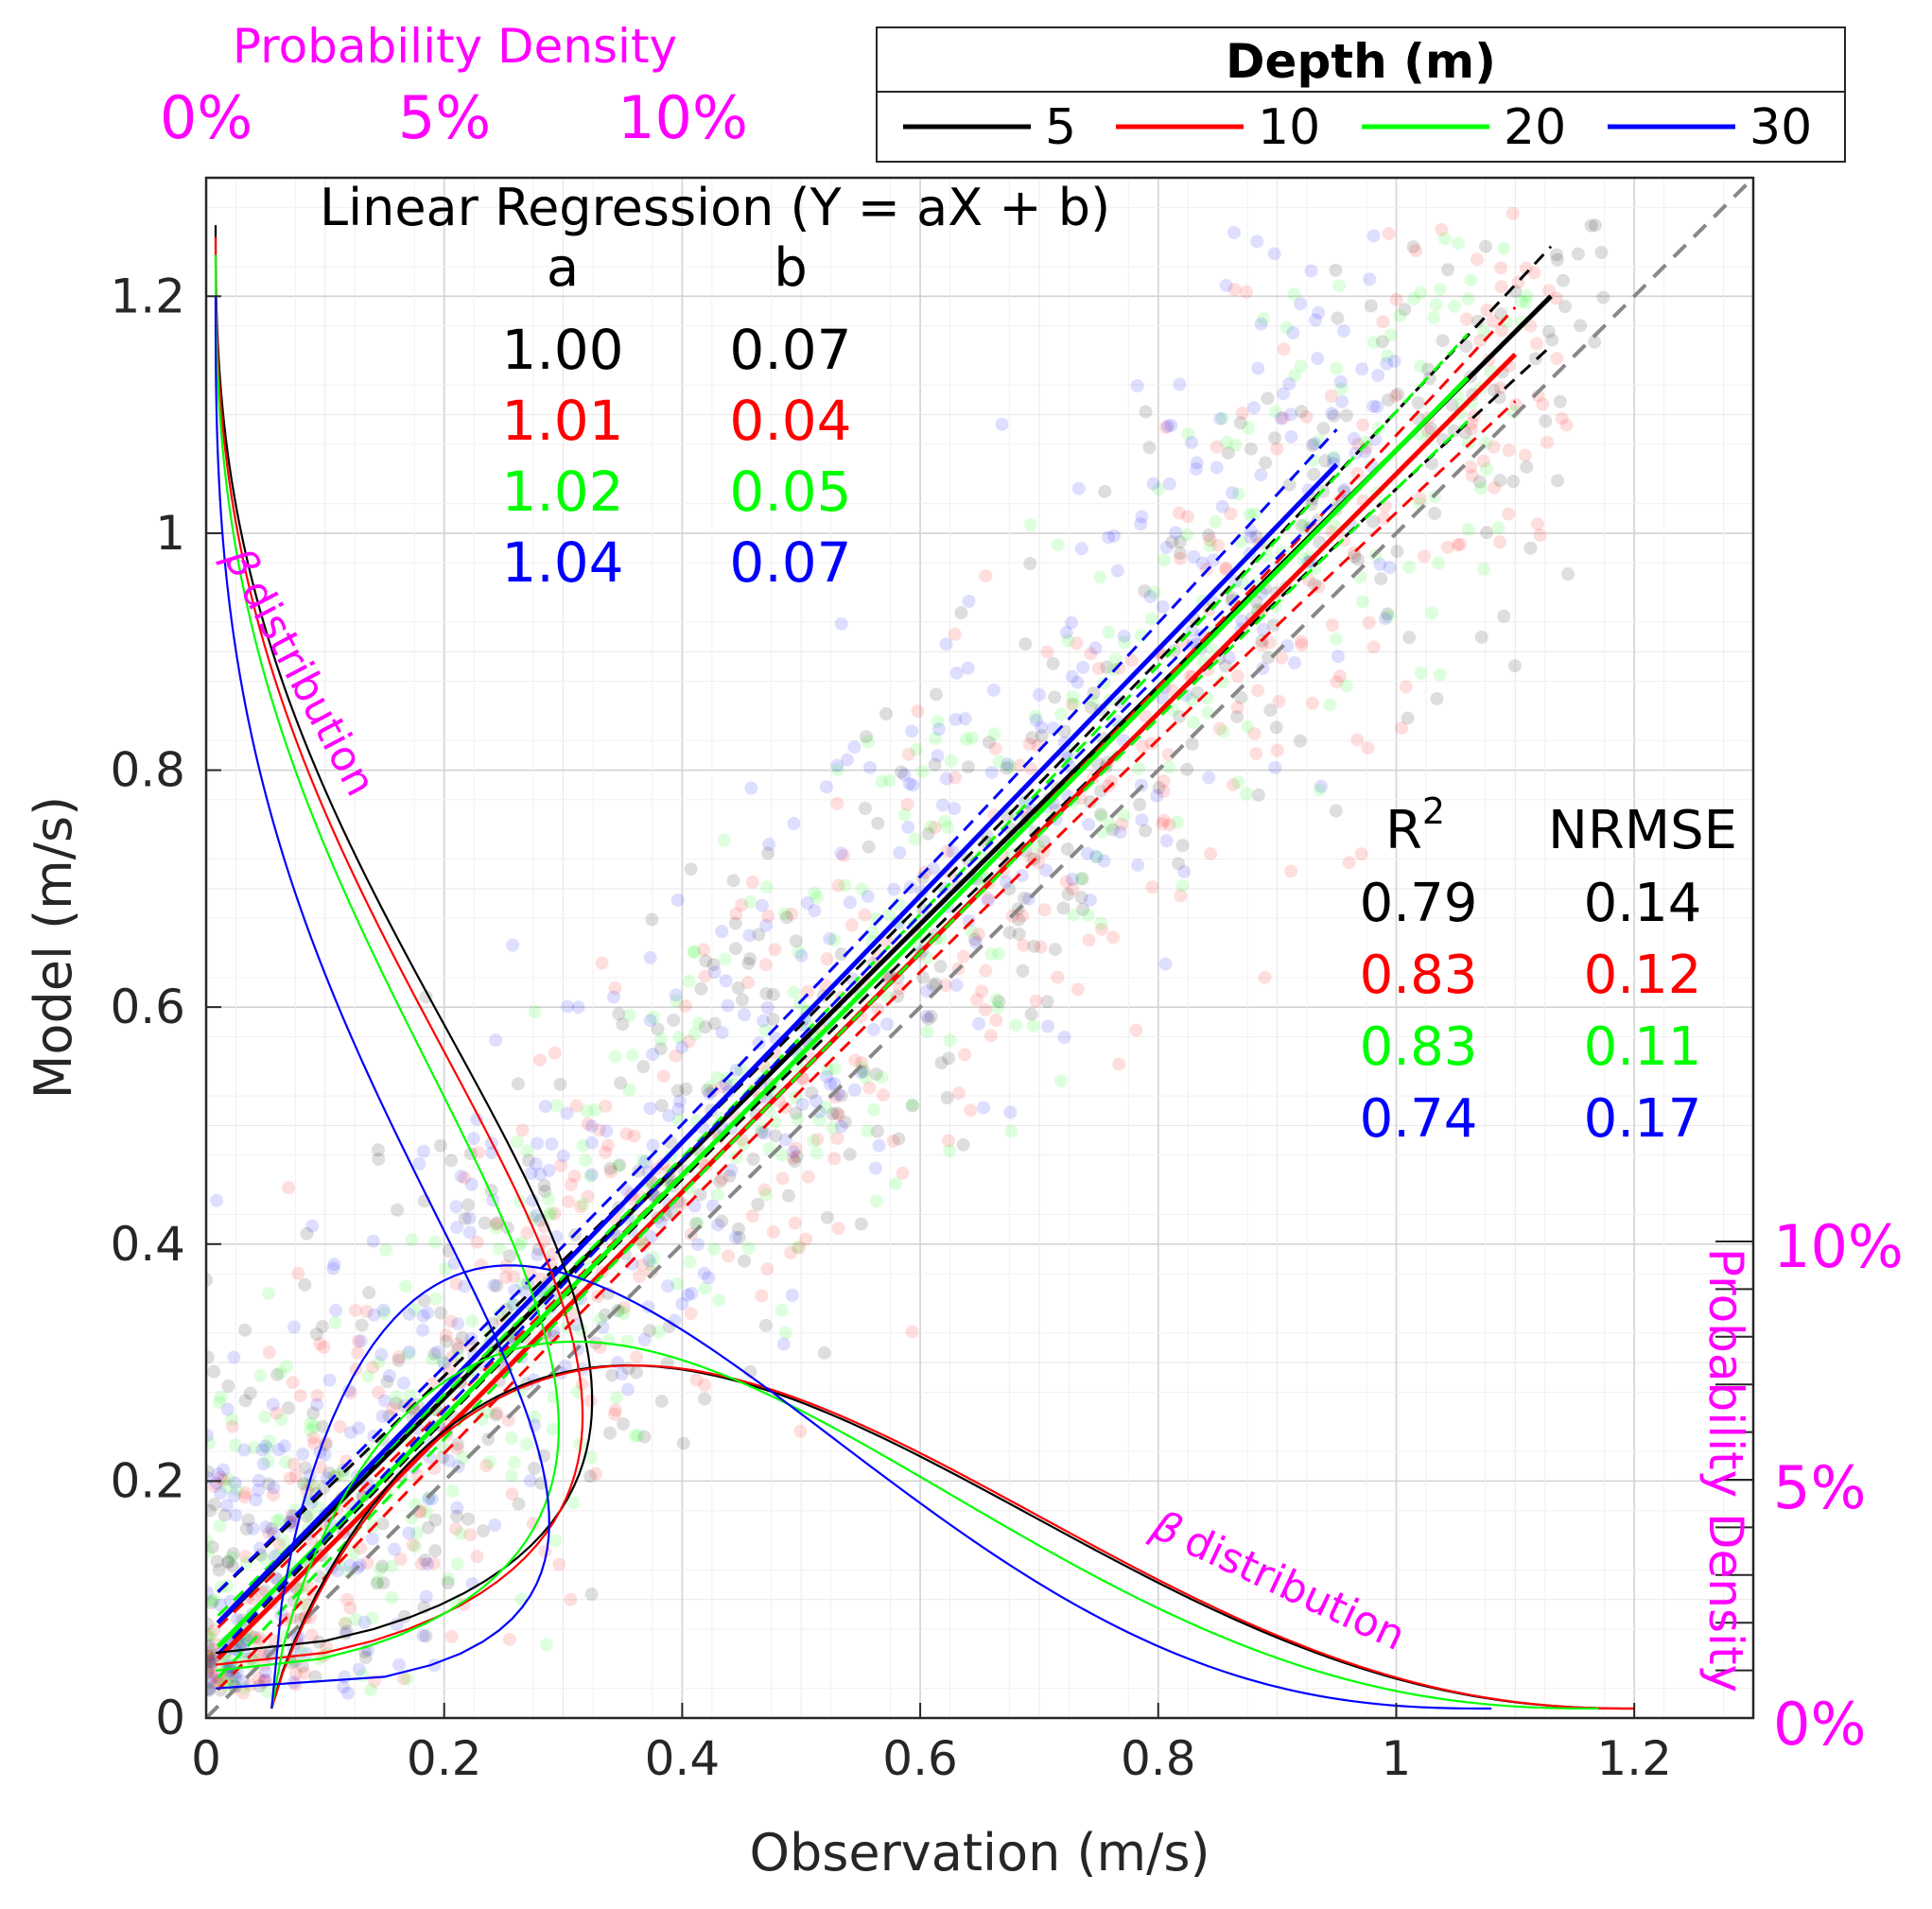 The width and height of the screenshot is (1932, 1909). I want to click on beta-curve-observation, so click(952, 1537).